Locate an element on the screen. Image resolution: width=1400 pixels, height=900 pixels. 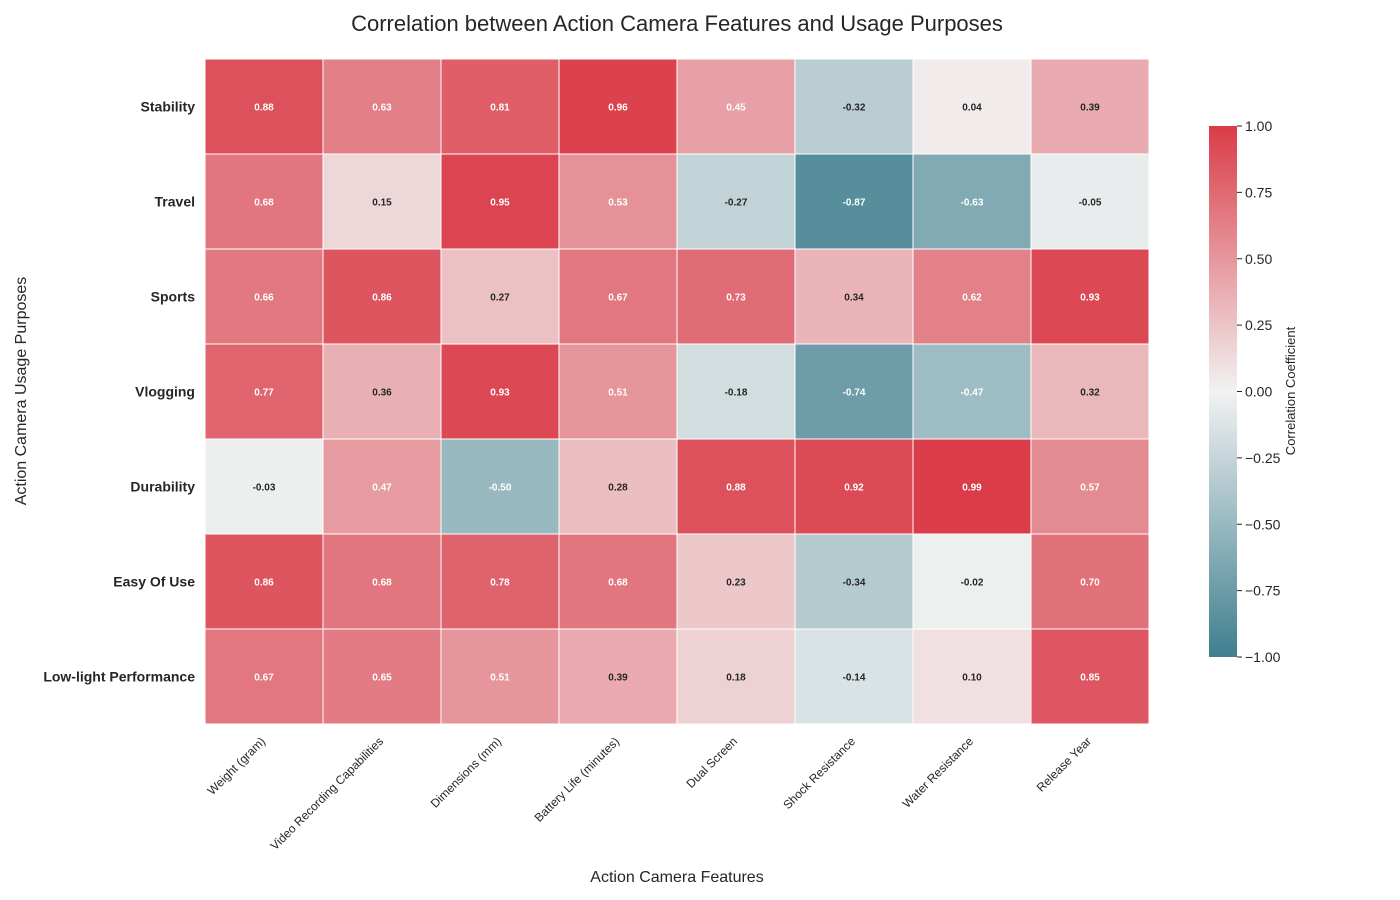
colorbar-title: Correlation Coefficient is located at coordinates (1290, 390).